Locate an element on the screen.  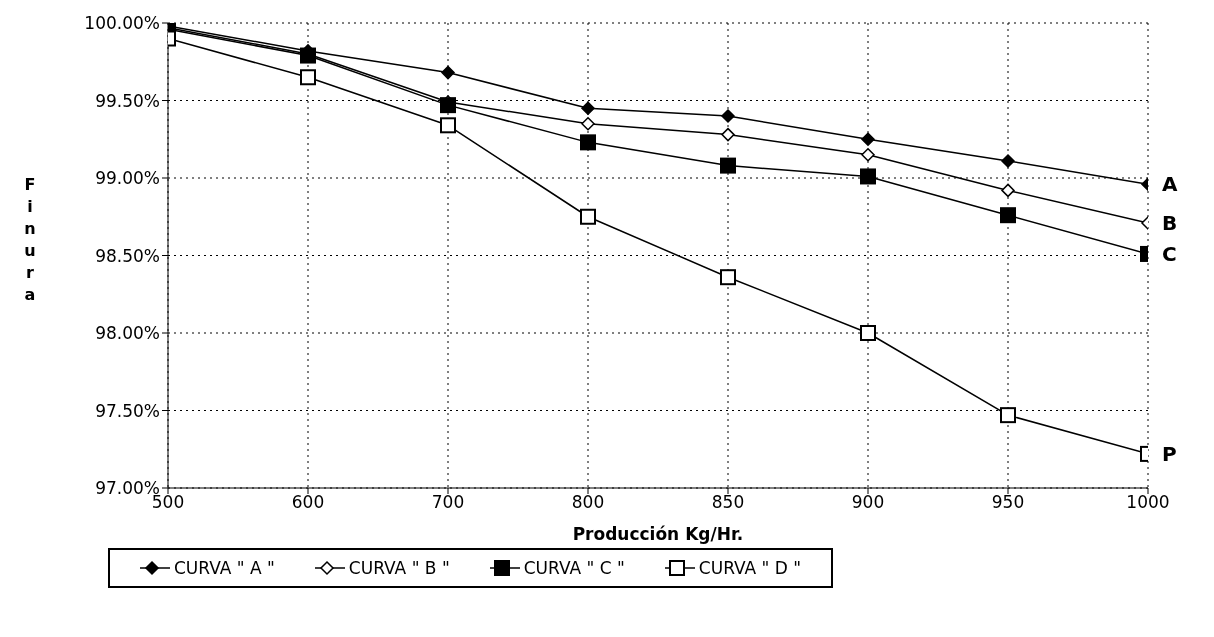
x-tick-label: 900 is located at coordinates (868, 502).